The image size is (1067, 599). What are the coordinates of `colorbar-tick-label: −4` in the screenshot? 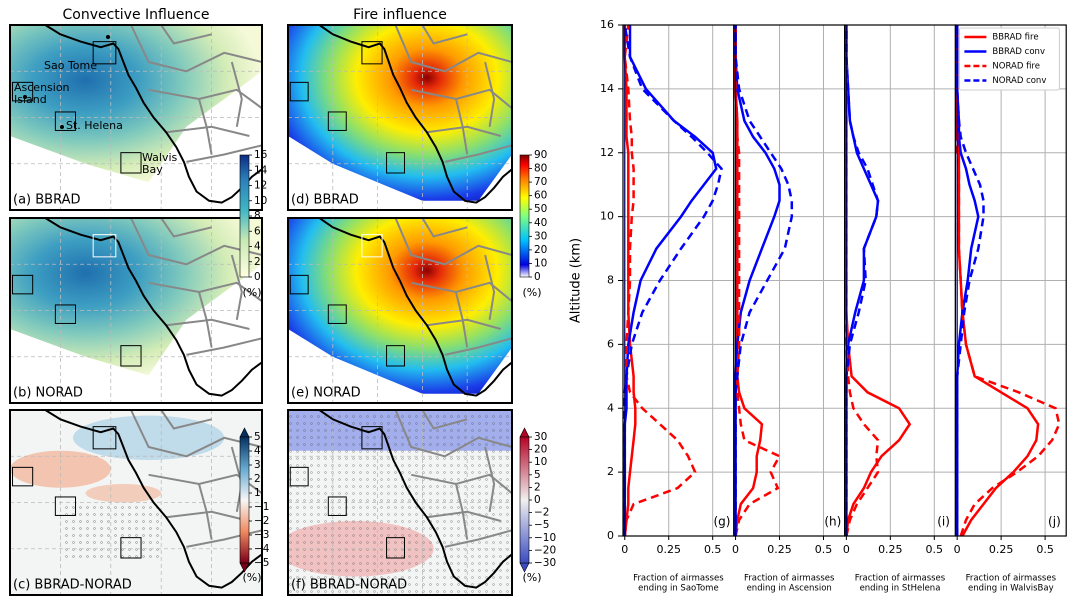 It's located at (262, 549).